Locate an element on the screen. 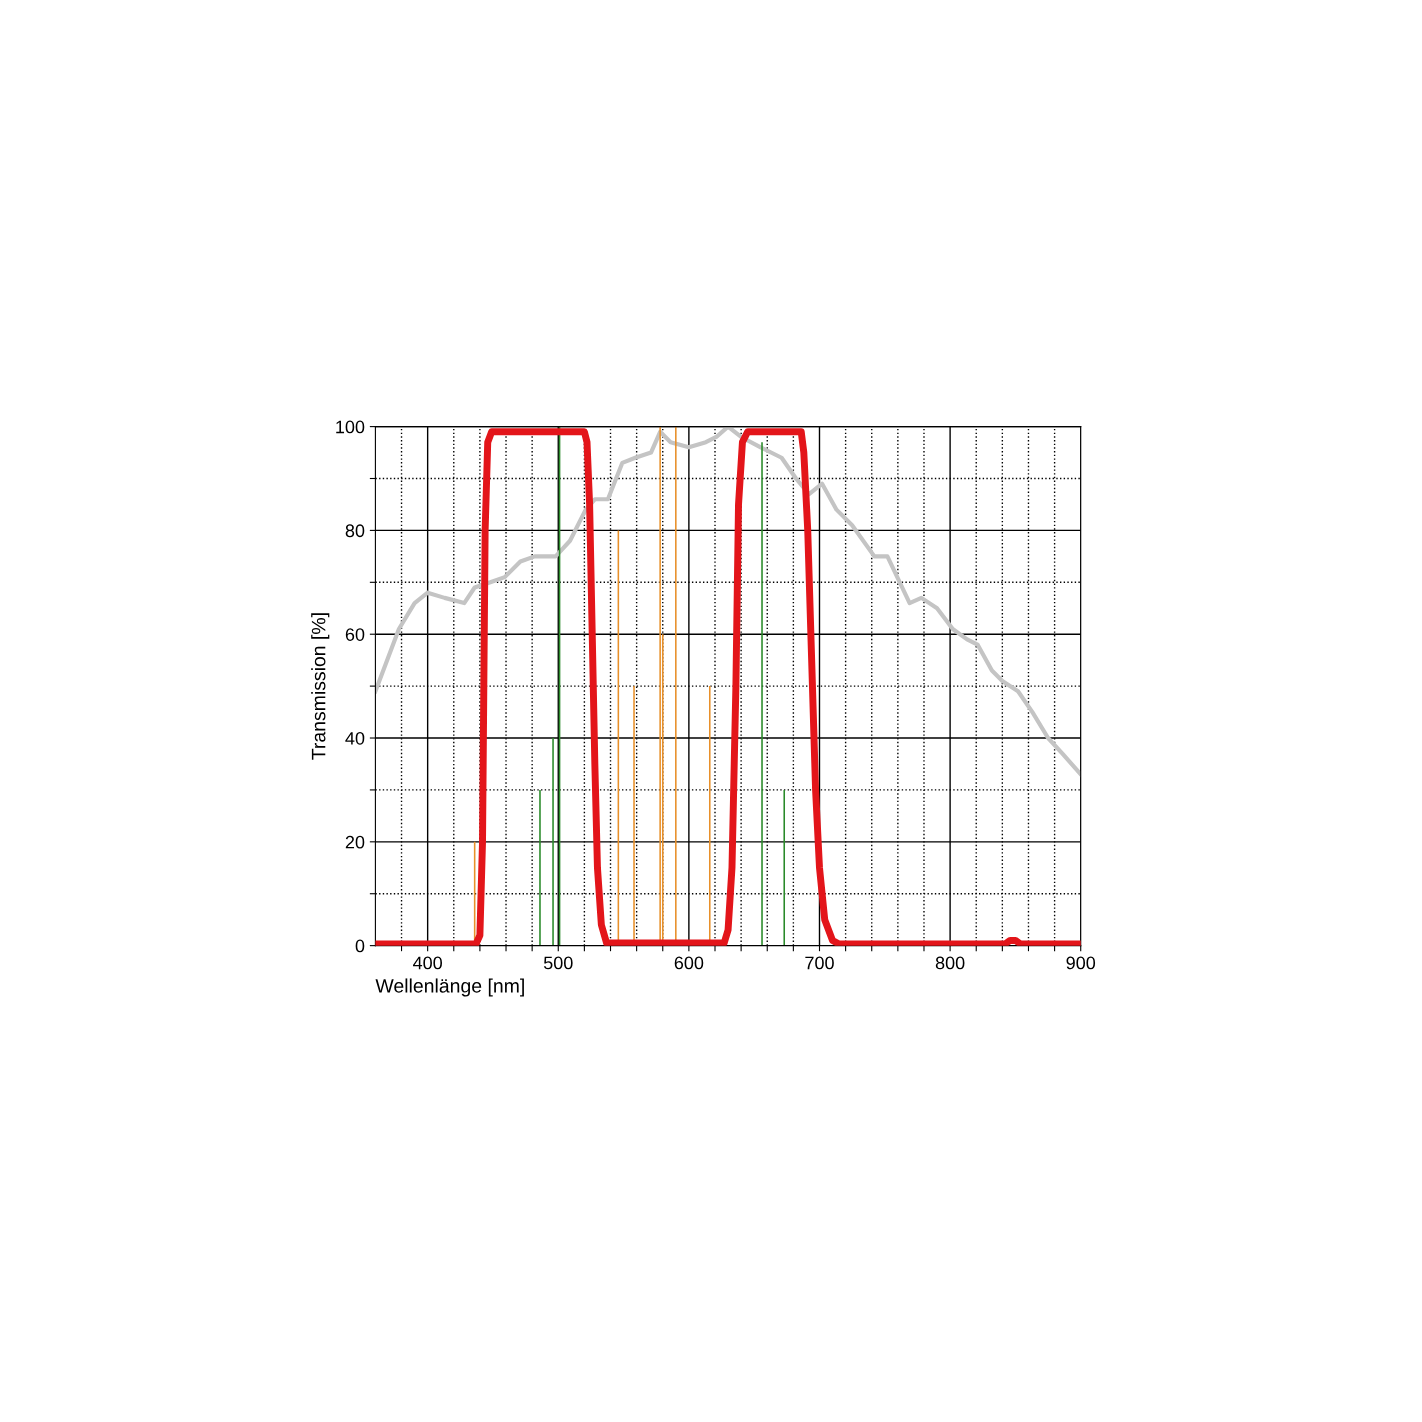 The height and width of the screenshot is (1422, 1422). x-tick-label: 400 is located at coordinates (428, 963).